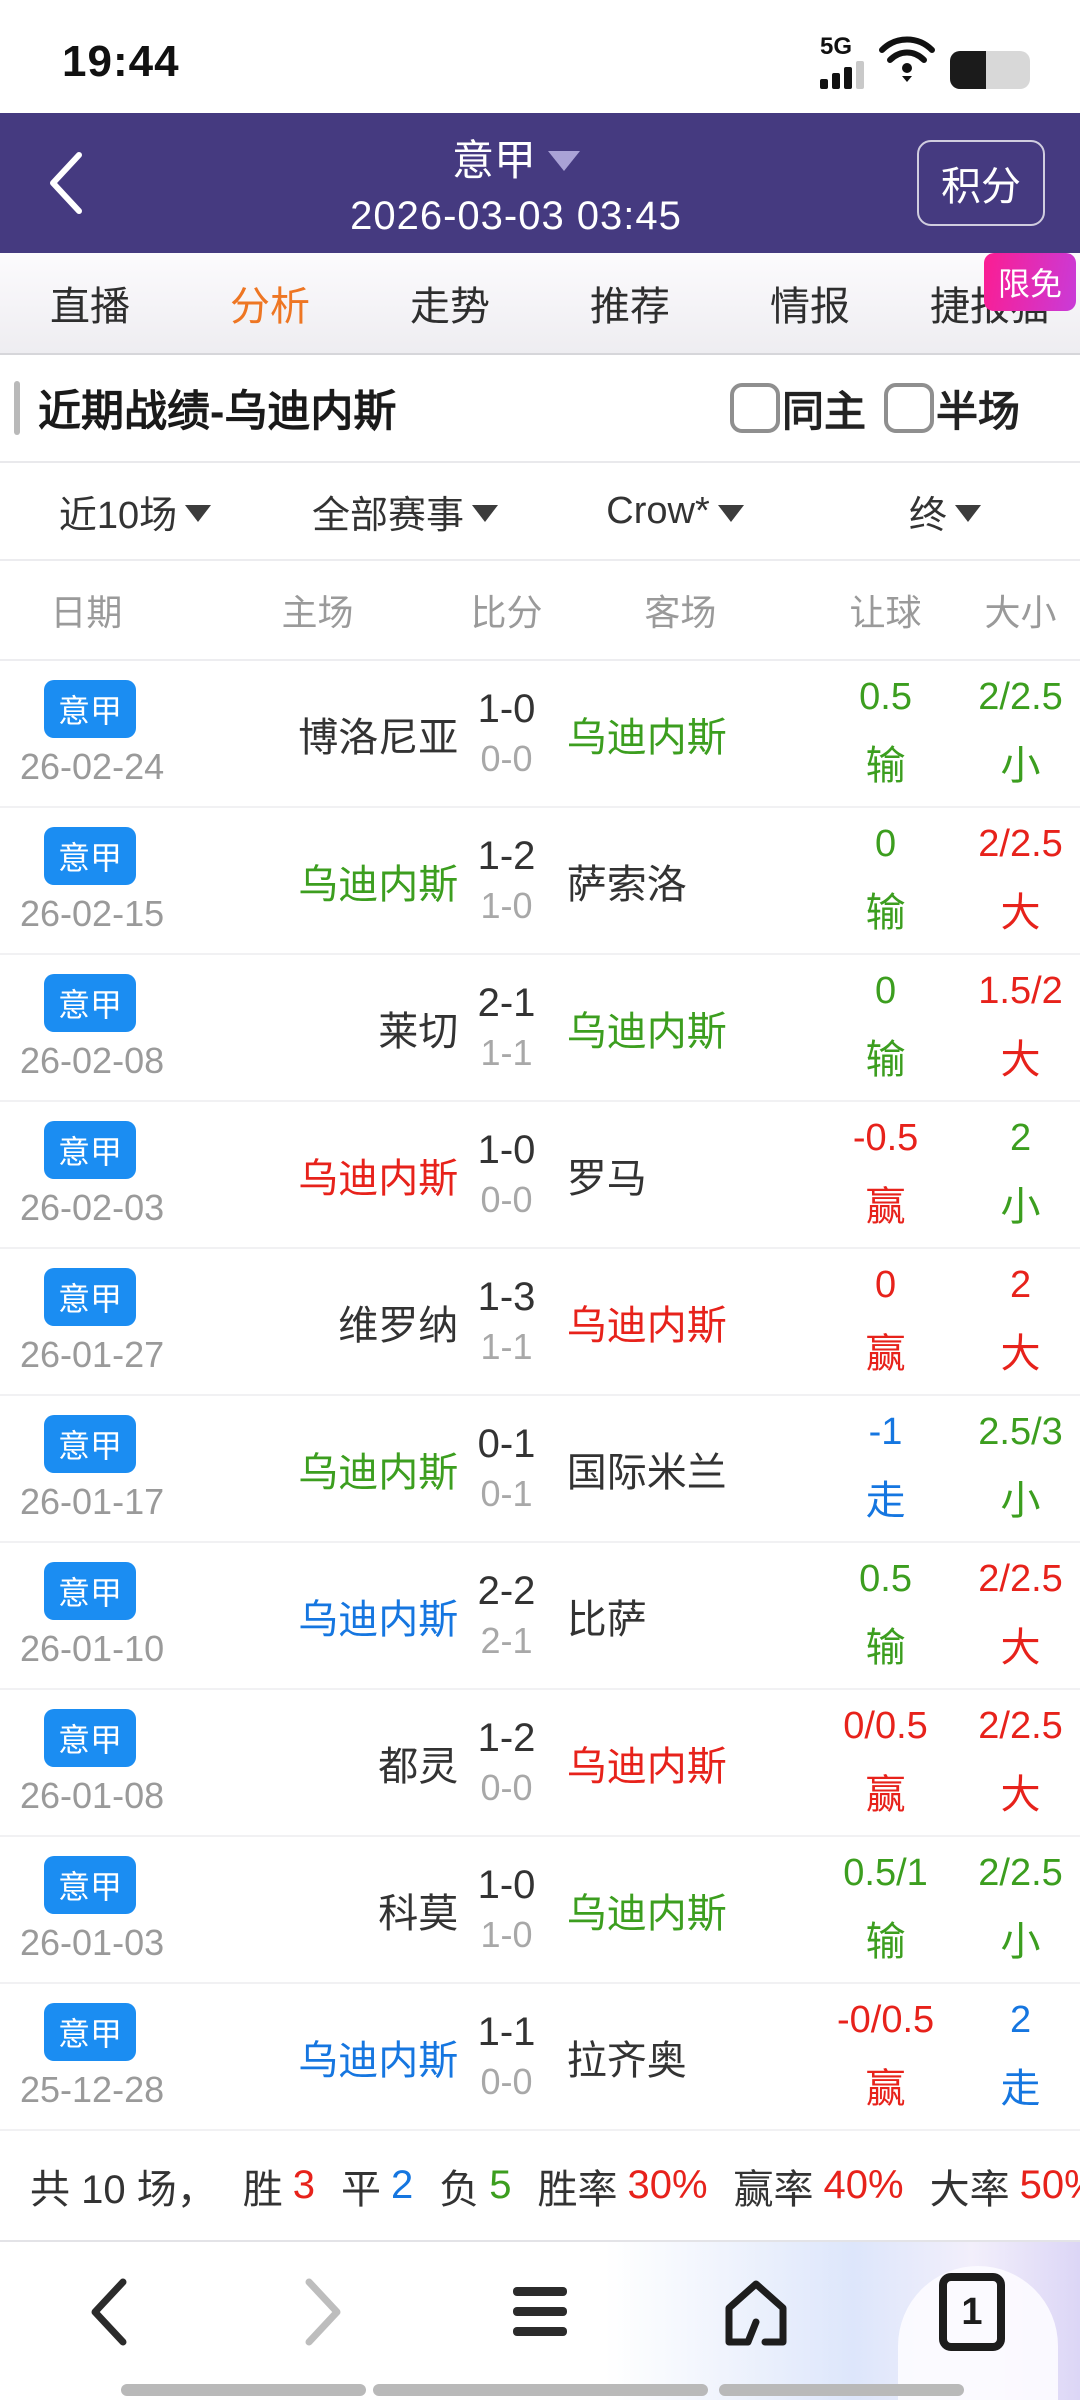 The image size is (1080, 2400). What do you see at coordinates (506, 856) in the screenshot?
I see `fulltime-score: 1-2` at bounding box center [506, 856].